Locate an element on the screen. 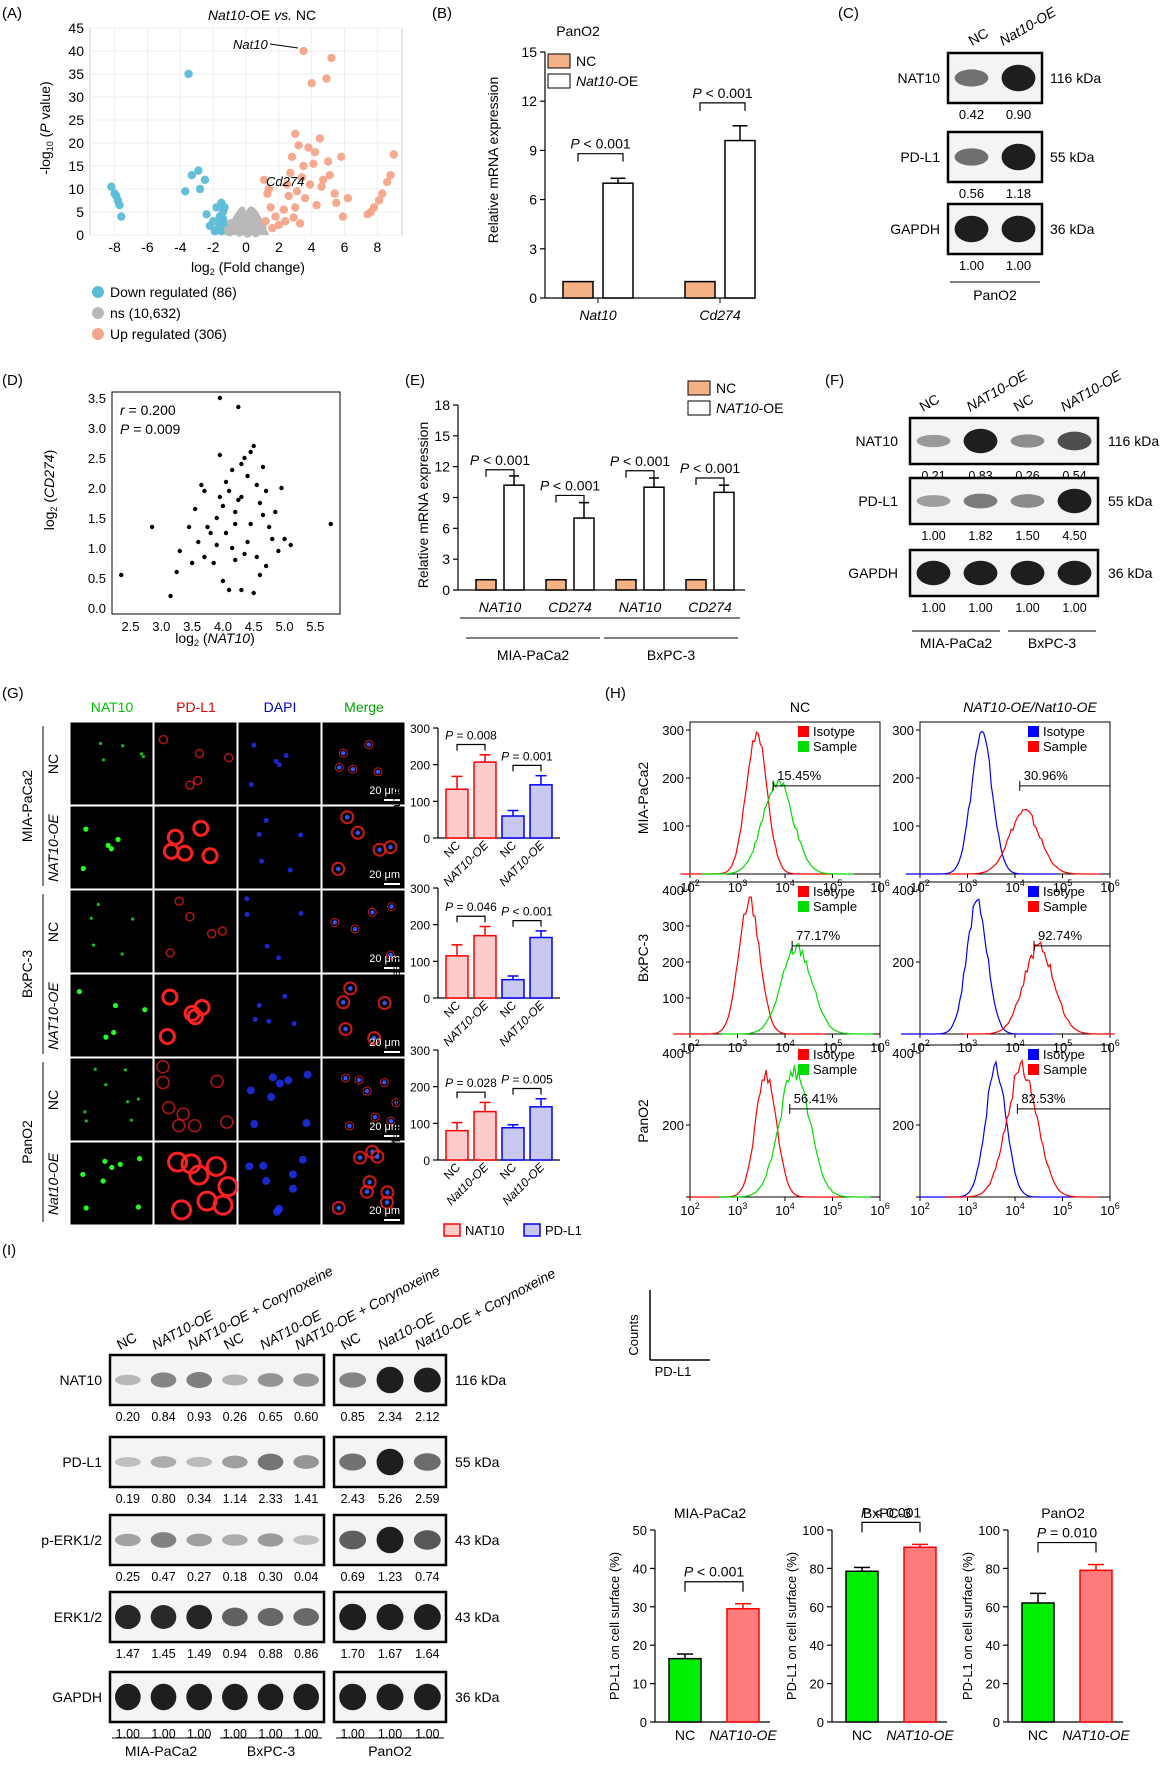 The width and height of the screenshot is (1167, 1769). cell-line-label: BxPC-3 is located at coordinates (643, 958).